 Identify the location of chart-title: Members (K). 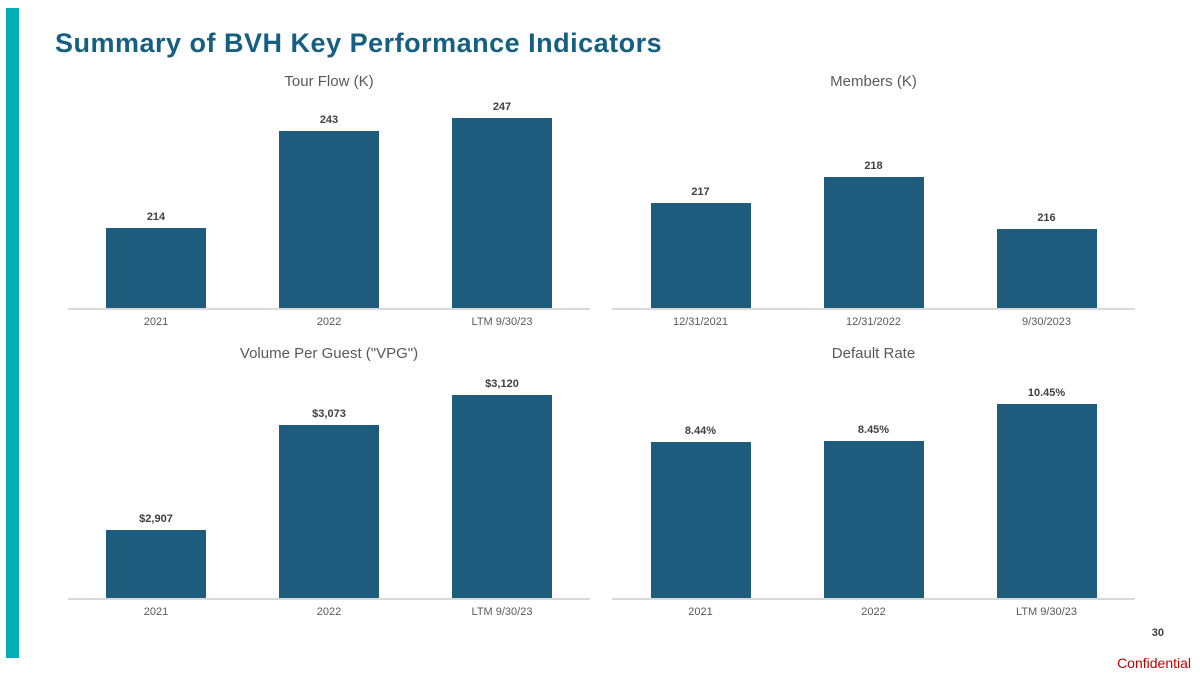
(873, 81).